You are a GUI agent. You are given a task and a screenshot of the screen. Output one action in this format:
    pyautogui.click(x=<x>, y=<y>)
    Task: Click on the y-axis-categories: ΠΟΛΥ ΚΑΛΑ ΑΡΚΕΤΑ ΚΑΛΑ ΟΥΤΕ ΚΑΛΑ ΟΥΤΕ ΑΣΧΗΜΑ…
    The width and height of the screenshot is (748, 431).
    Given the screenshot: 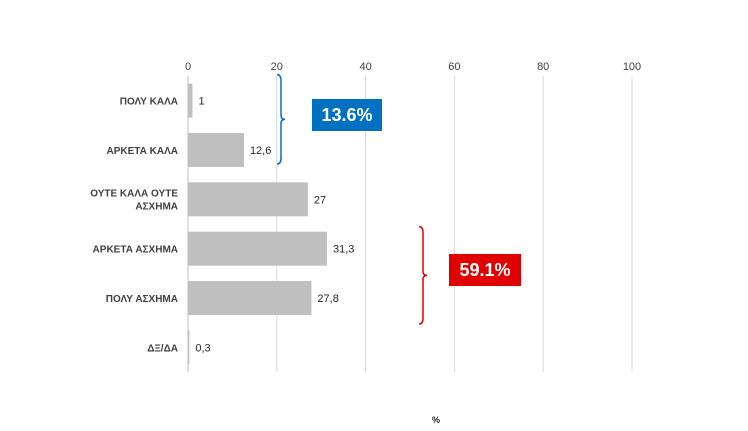 What is the action you would take?
    pyautogui.click(x=134, y=226)
    